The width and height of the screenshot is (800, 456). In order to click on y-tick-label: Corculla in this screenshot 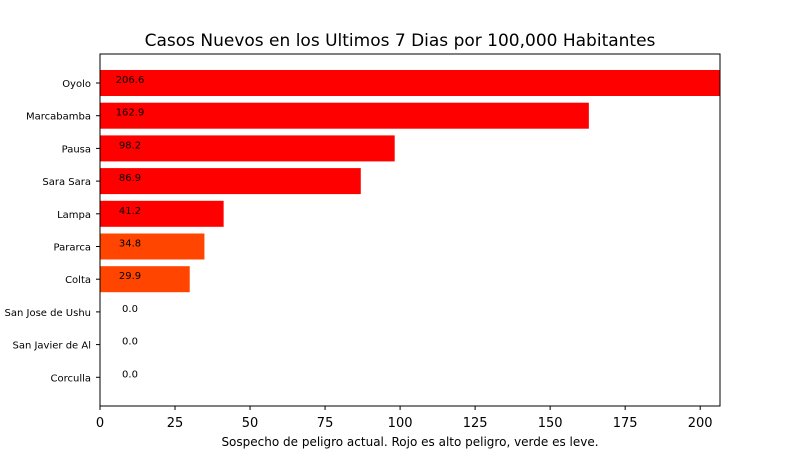, I will do `click(70, 378)`.